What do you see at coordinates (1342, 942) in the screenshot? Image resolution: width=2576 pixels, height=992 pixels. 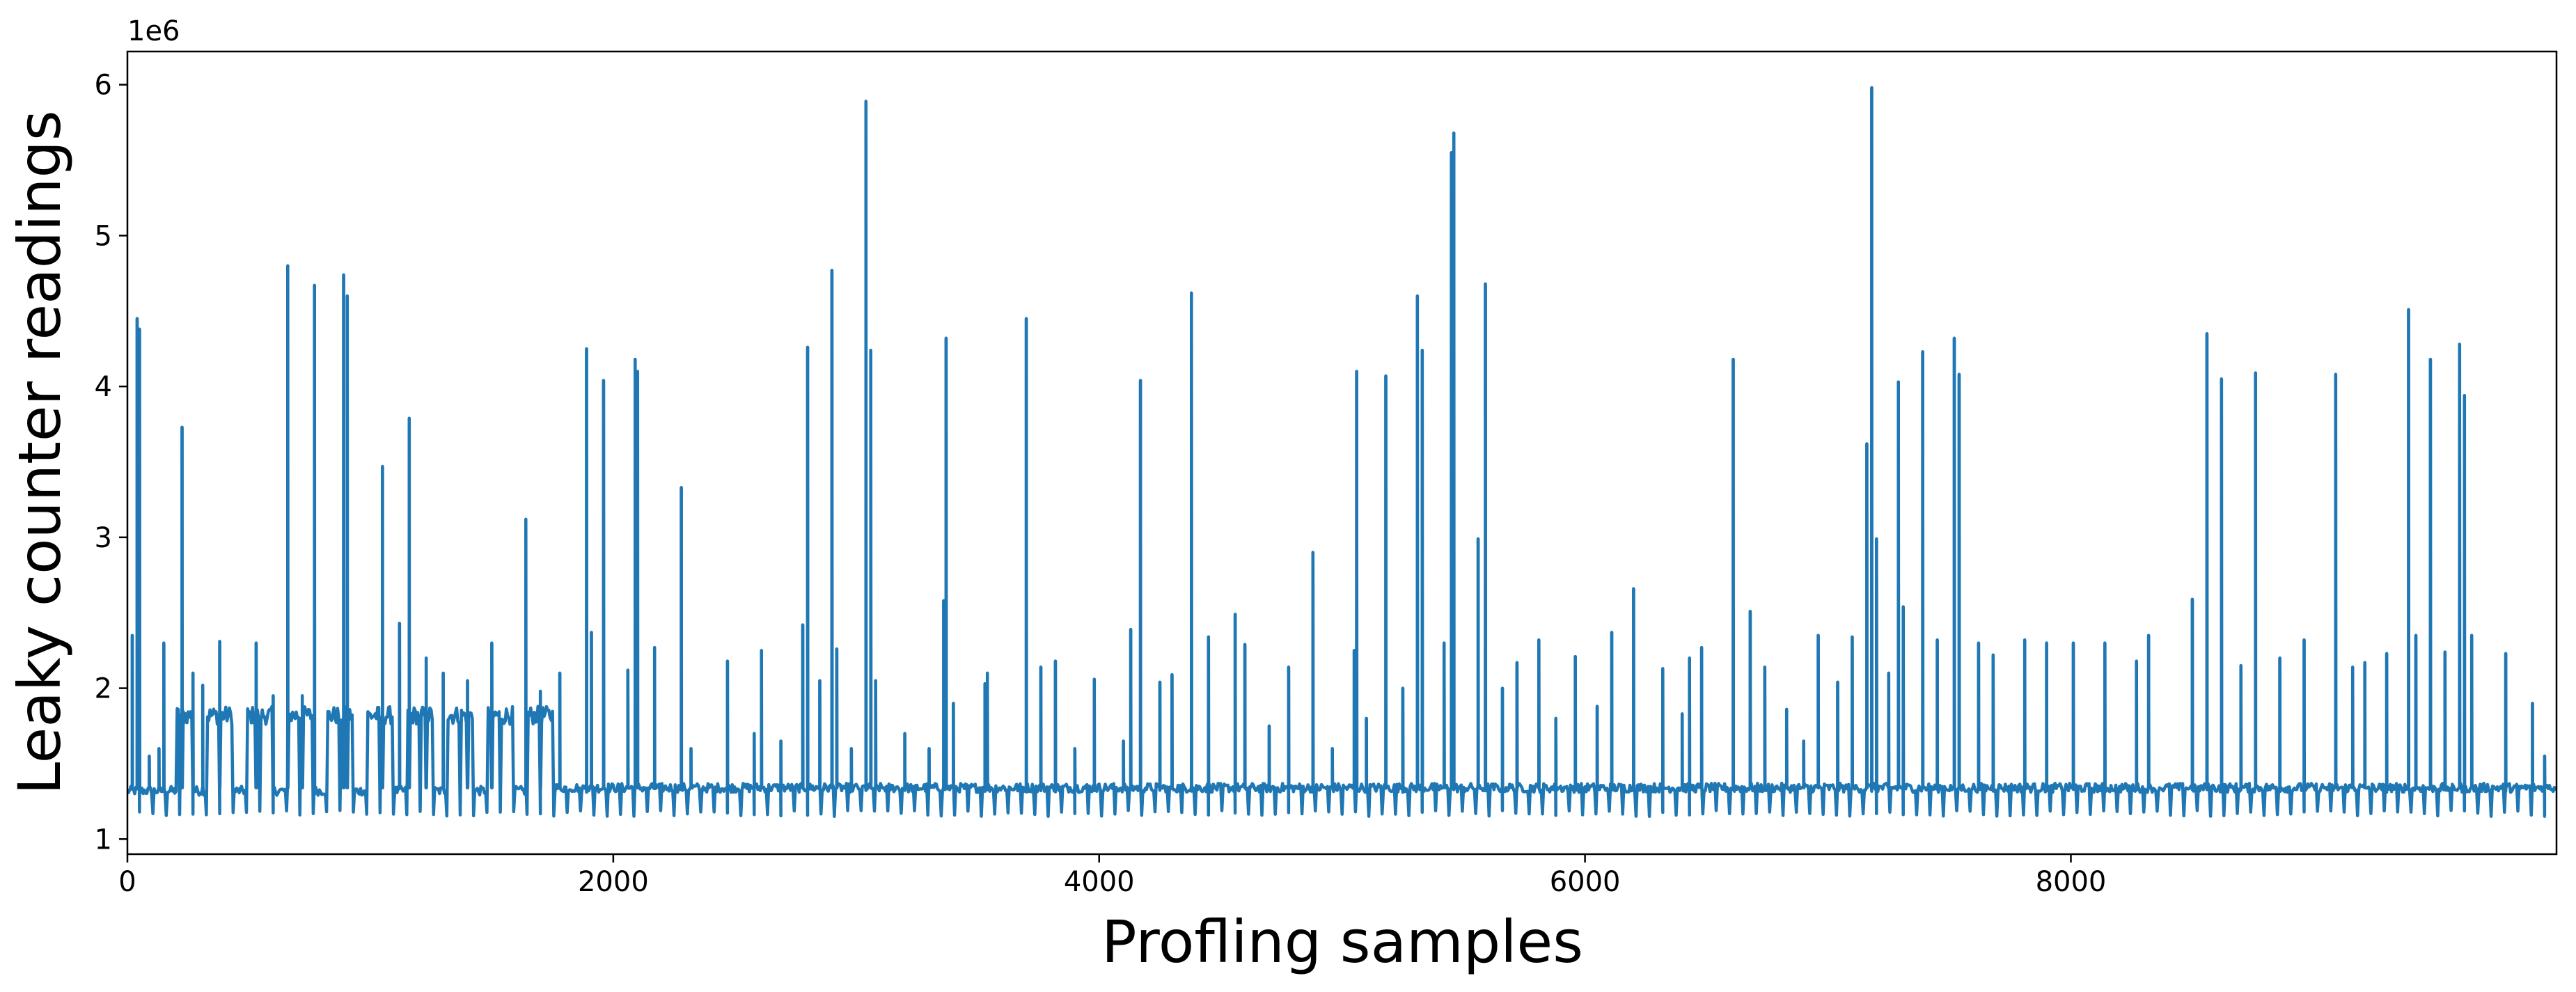 I see `x-axis-label: Profling samples` at bounding box center [1342, 942].